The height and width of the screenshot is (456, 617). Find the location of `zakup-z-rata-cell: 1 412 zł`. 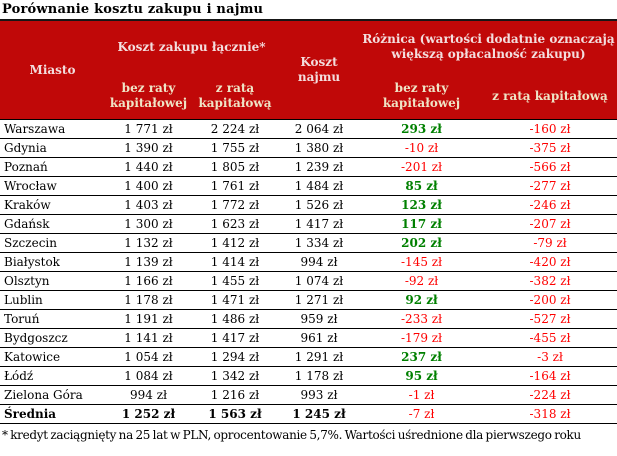

zakup-z-rata-cell: 1 412 zł is located at coordinates (235, 243).